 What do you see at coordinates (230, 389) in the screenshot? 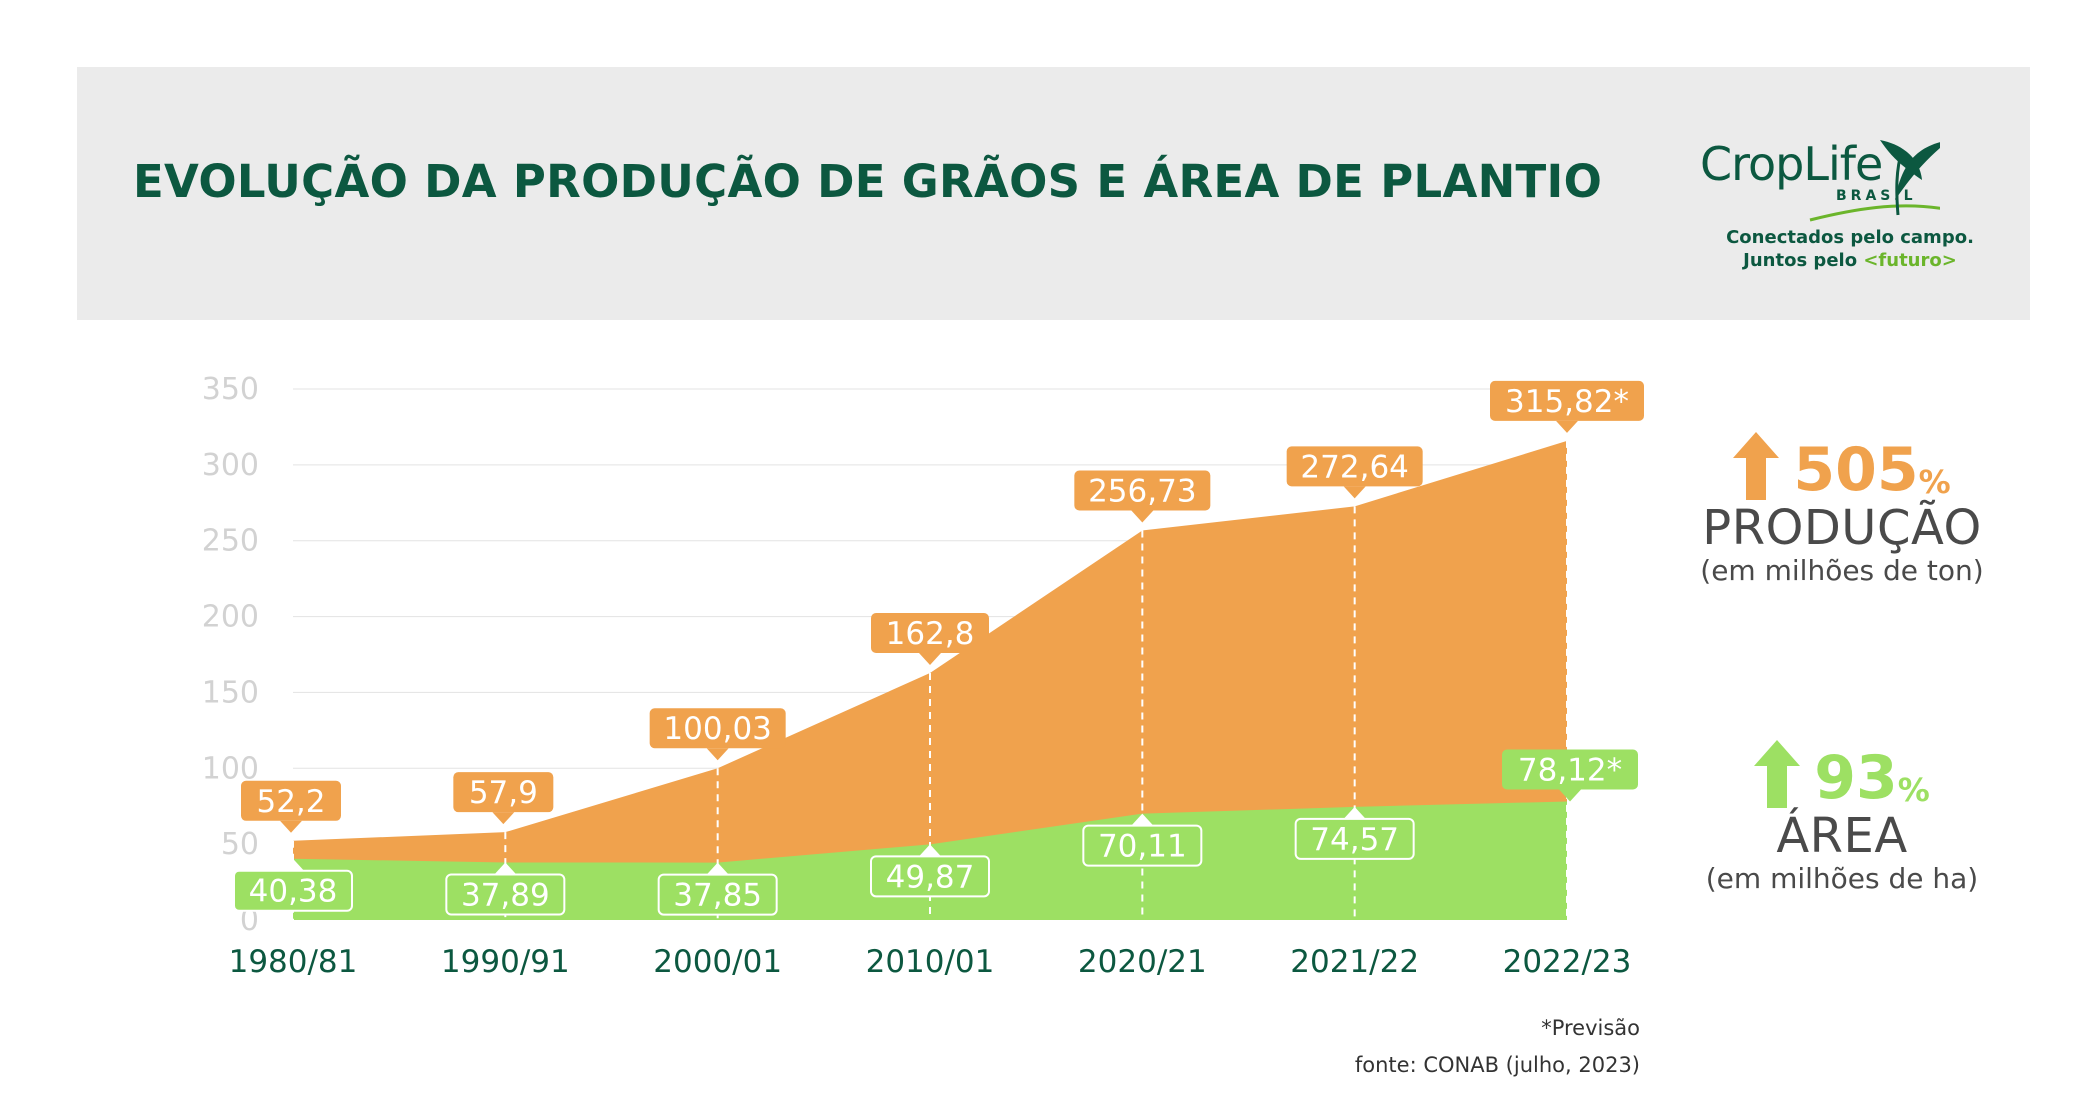
I see `y-tick-label: 350` at bounding box center [230, 389].